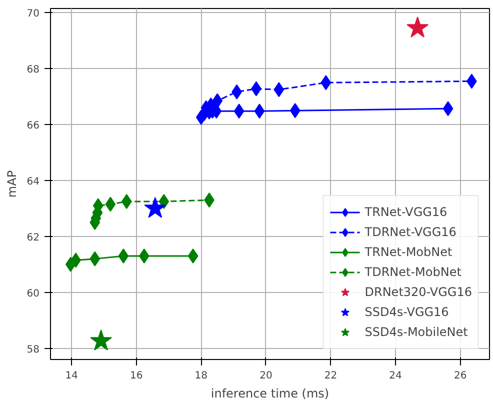 The height and width of the screenshot is (403, 493). I want to click on x-tick-label: 18, so click(201, 376).